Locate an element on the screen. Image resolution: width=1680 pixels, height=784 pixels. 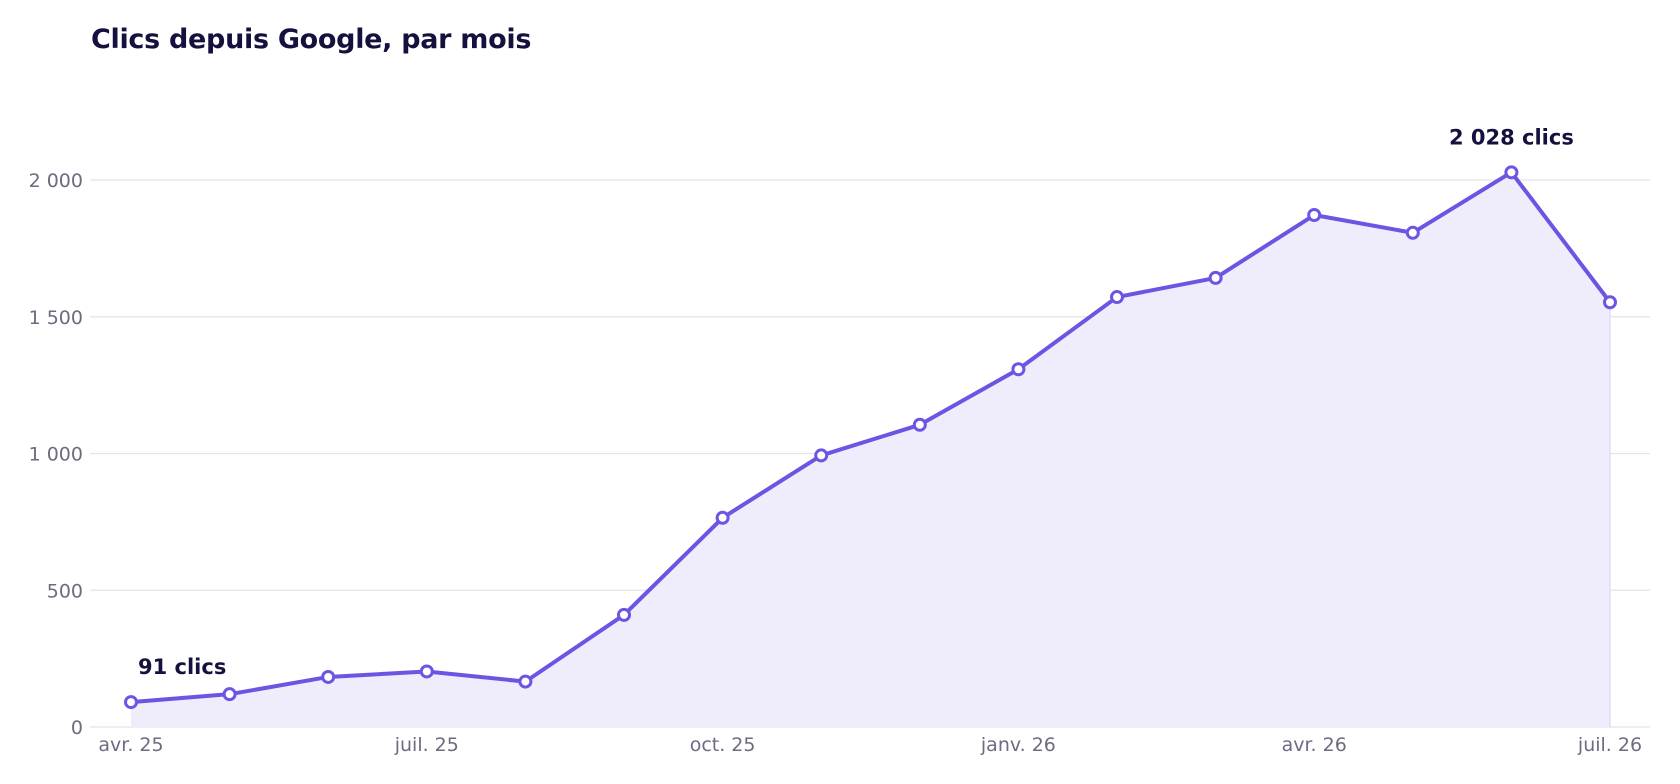
y-tick-label: 500 is located at coordinates (65, 591).